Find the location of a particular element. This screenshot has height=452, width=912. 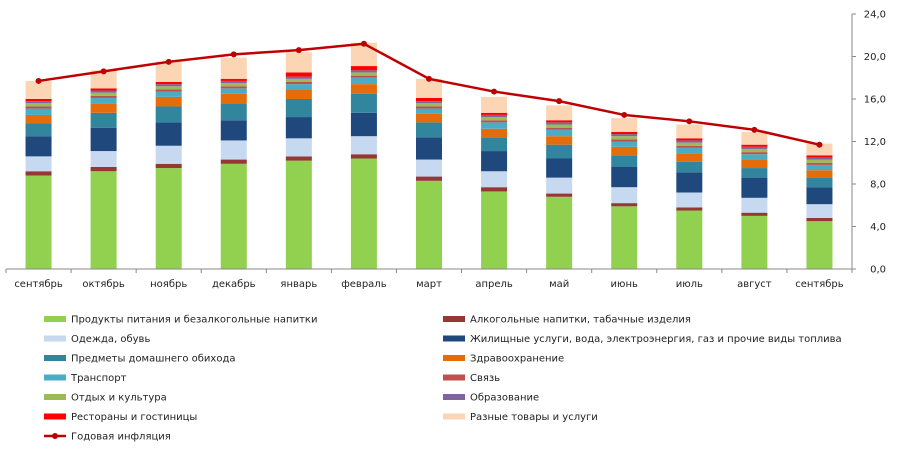

bar-segment-s7-c0 is located at coordinates (38, 107).